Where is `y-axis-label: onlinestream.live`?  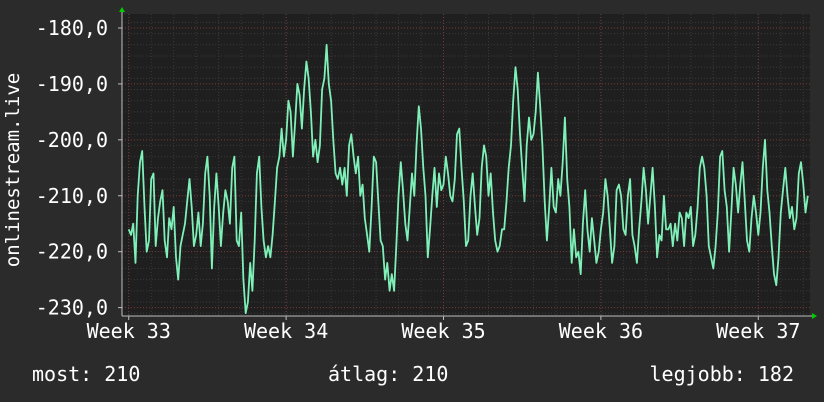 y-axis-label: onlinestream.live is located at coordinates (13, 170).